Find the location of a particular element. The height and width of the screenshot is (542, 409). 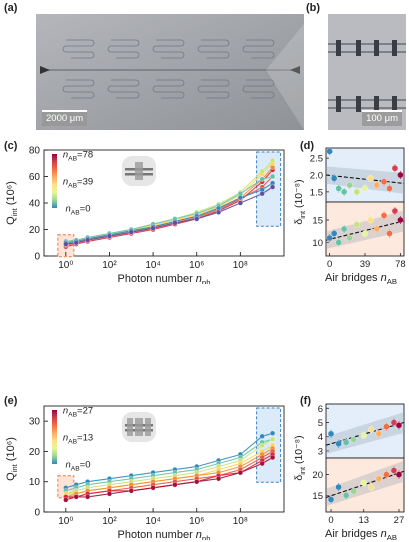

colorbar-label: nAB=0 is located at coordinates (78, 210).